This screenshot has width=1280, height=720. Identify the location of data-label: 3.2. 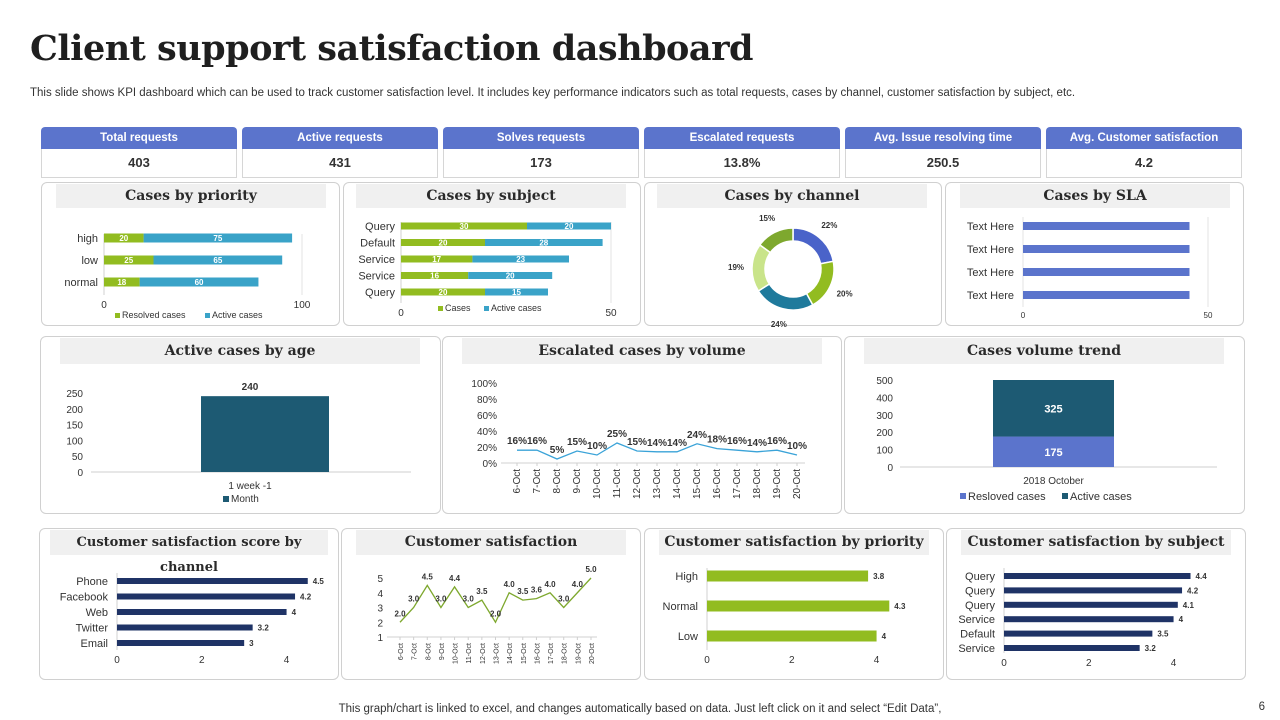
(264, 628).